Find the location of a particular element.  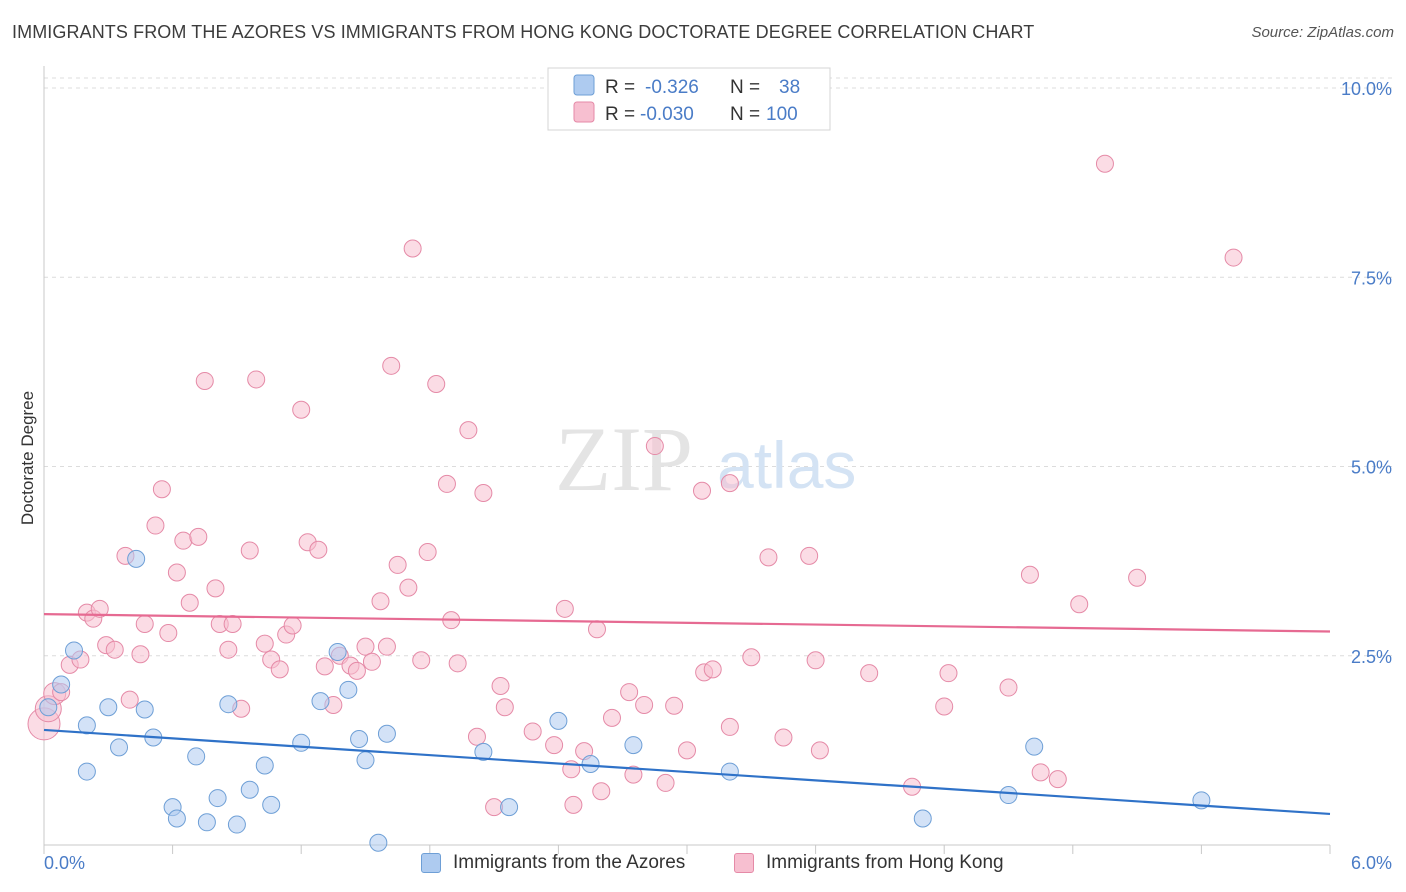

legend-r-value-azores: -0.326 is located at coordinates (672, 87).